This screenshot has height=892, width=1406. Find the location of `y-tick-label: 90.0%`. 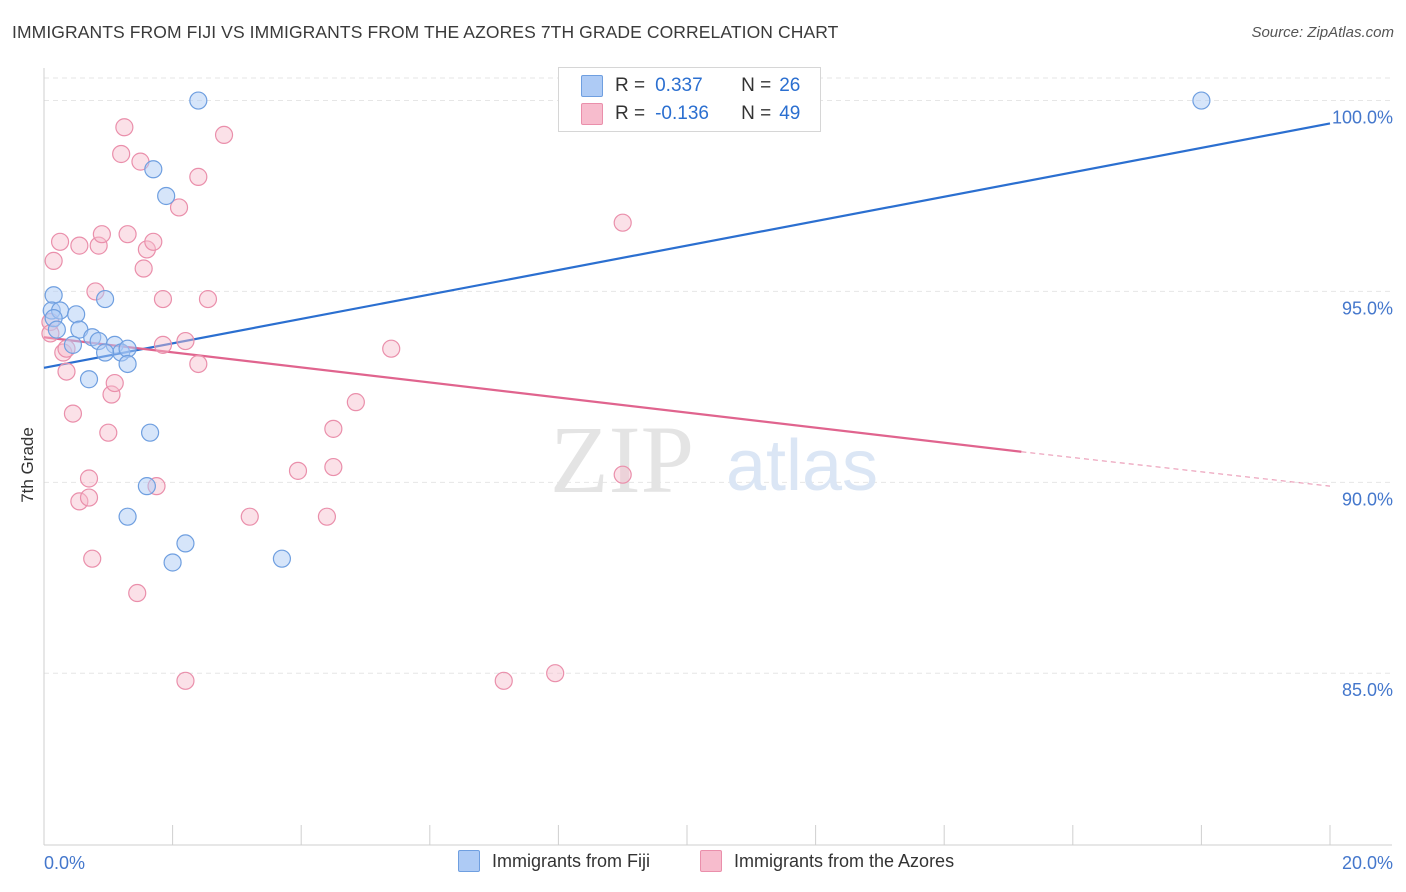

y-tick-label: 90.0% is located at coordinates (1367, 499).